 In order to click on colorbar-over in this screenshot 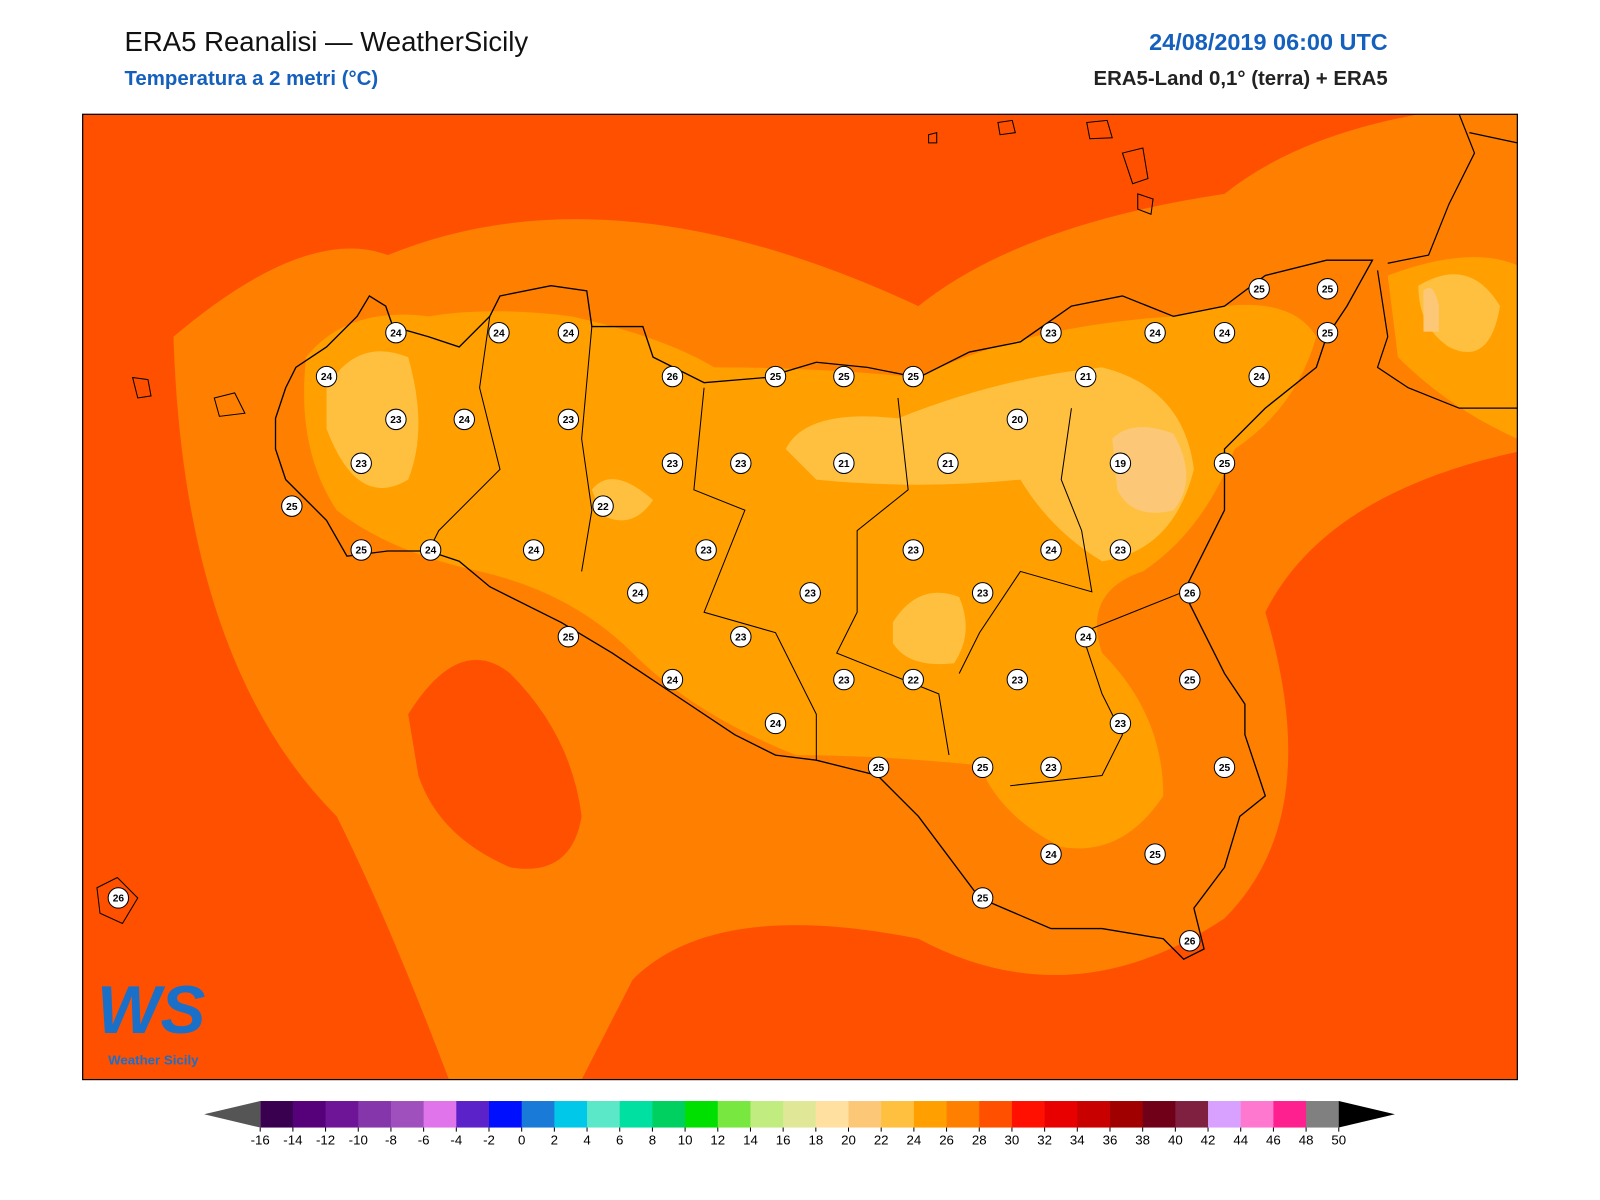, I will do `click(1366, 1114)`.